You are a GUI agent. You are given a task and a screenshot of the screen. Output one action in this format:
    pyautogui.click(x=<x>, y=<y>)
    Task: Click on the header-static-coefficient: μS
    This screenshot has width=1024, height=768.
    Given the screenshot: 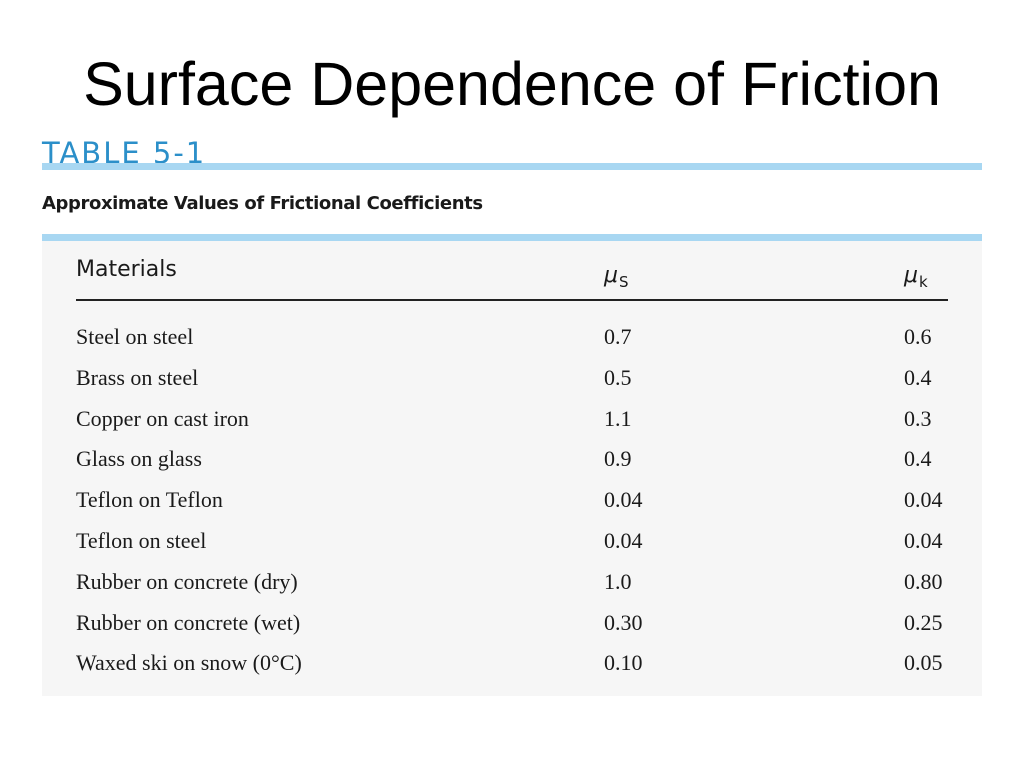 What is the action you would take?
    pyautogui.click(x=616, y=276)
    